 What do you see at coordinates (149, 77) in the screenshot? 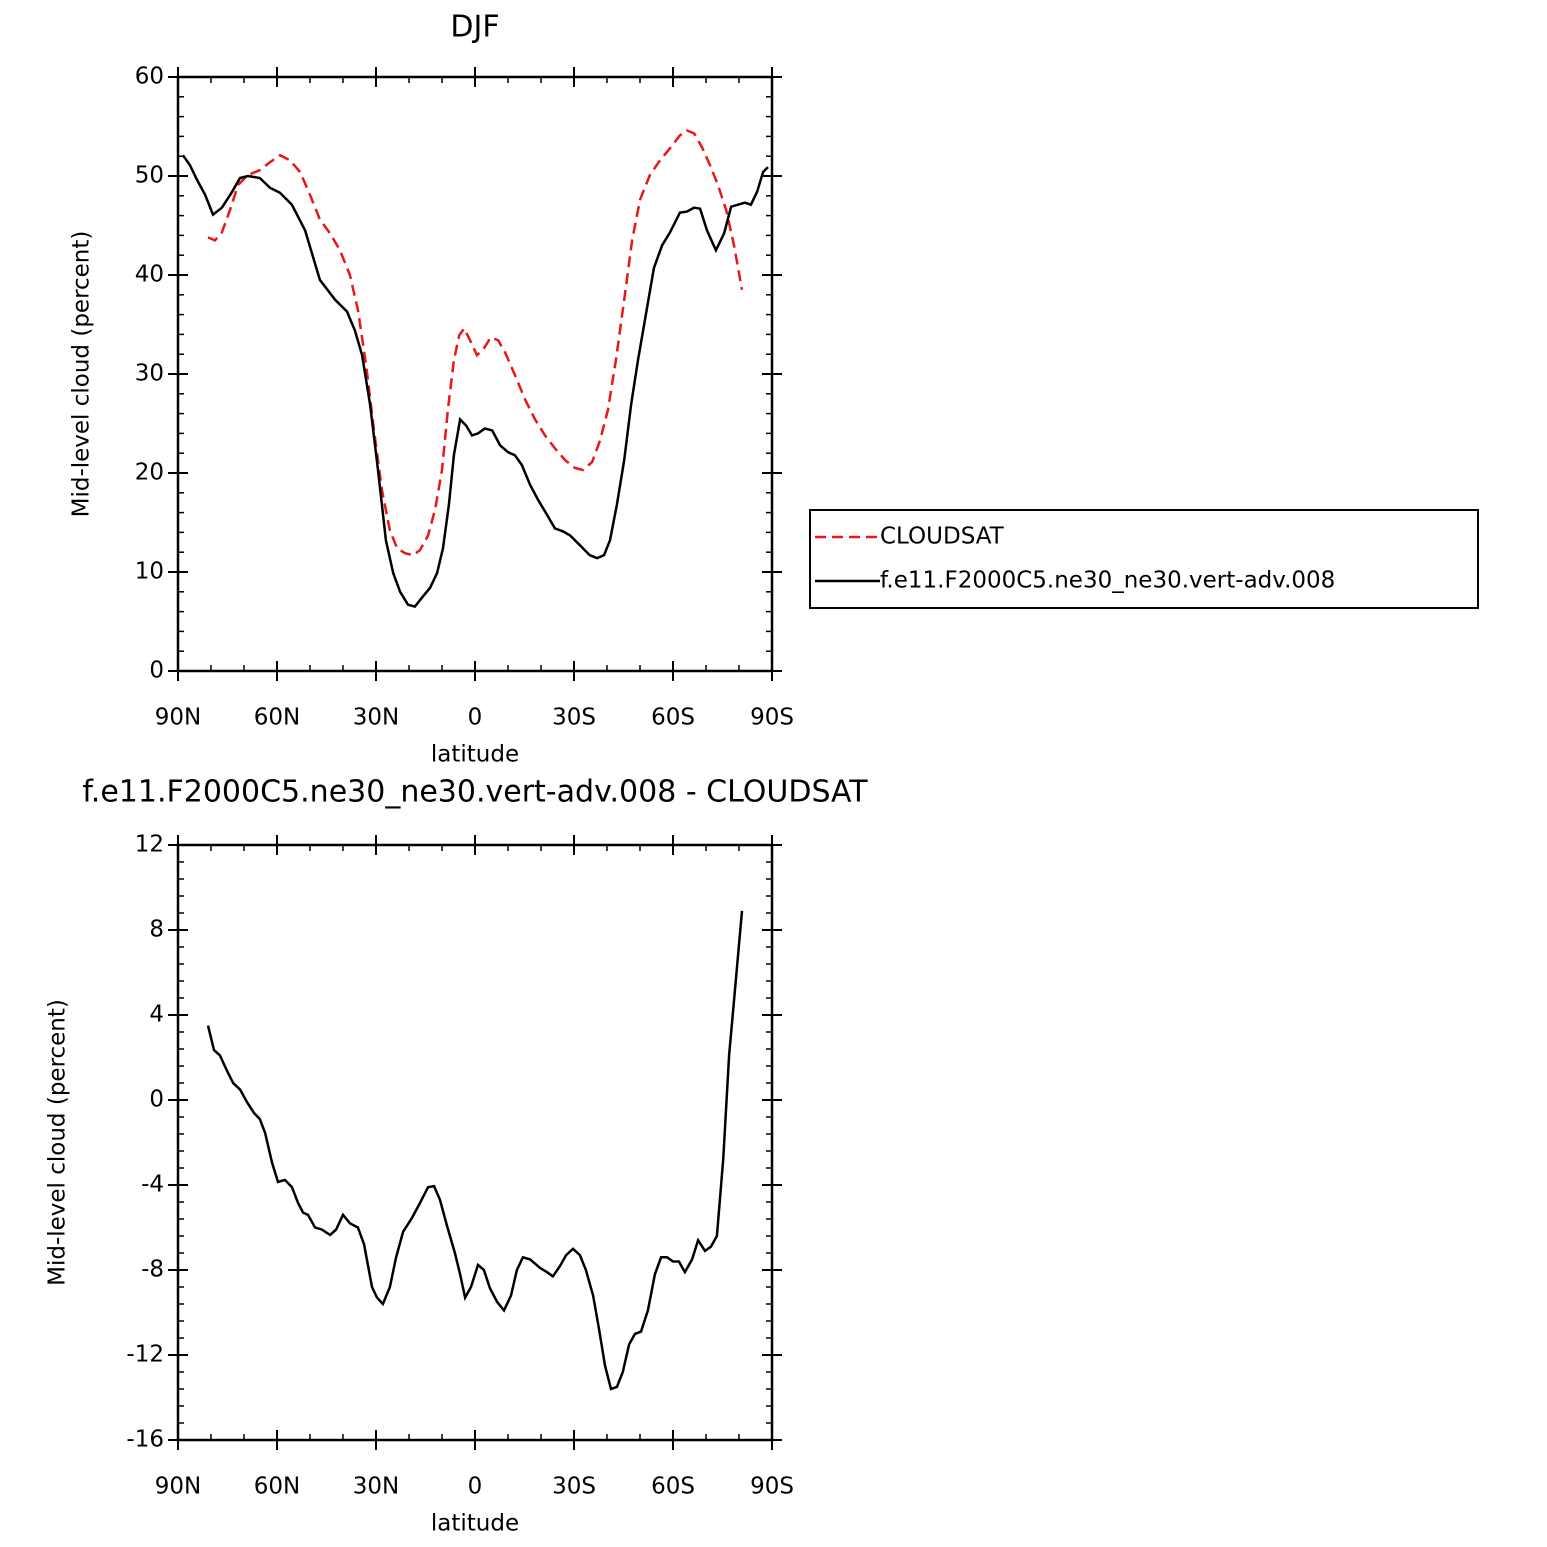
I see `y-tick-label: 60` at bounding box center [149, 77].